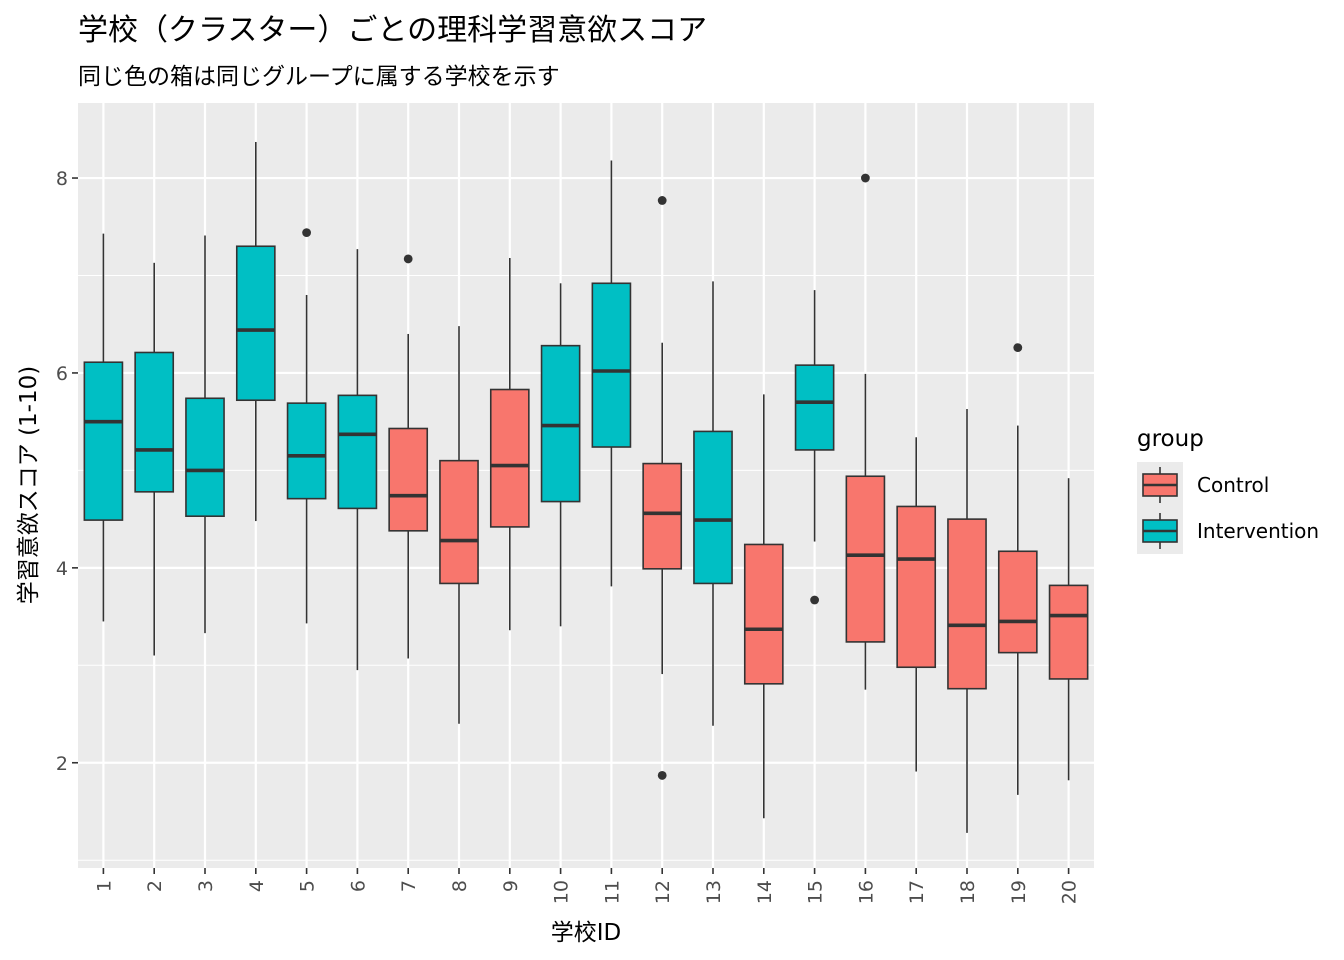 The height and width of the screenshot is (960, 1344). What do you see at coordinates (511, 886) in the screenshot?
I see `x-tick-label: 9` at bounding box center [511, 886].